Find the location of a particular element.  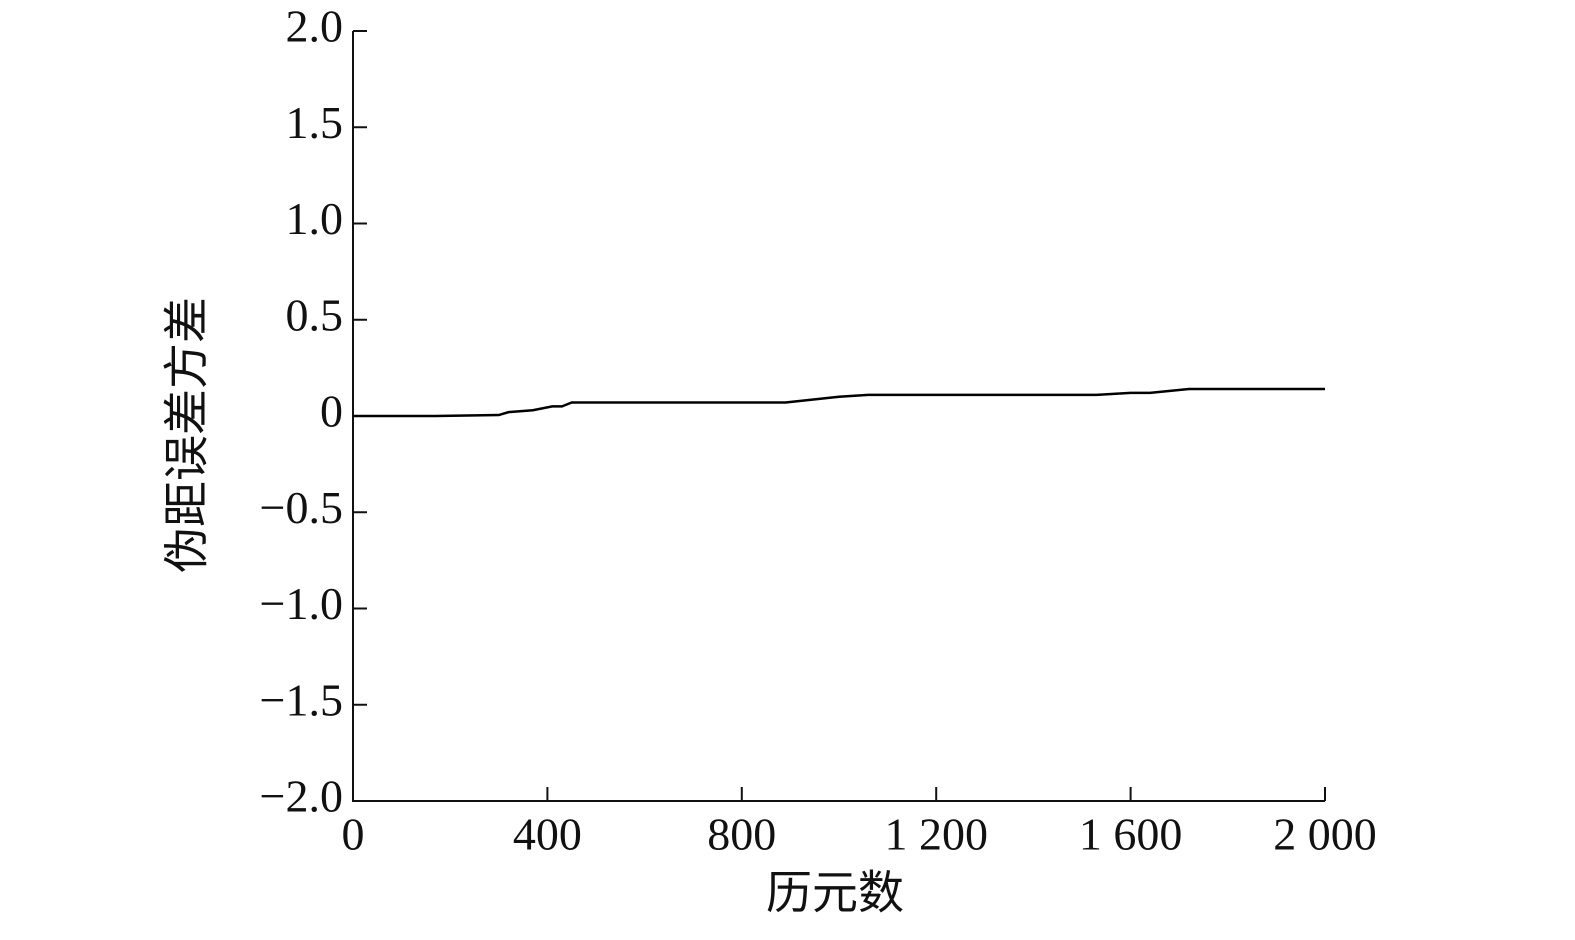

y-tick-label: −2.0 is located at coordinates (301, 796).